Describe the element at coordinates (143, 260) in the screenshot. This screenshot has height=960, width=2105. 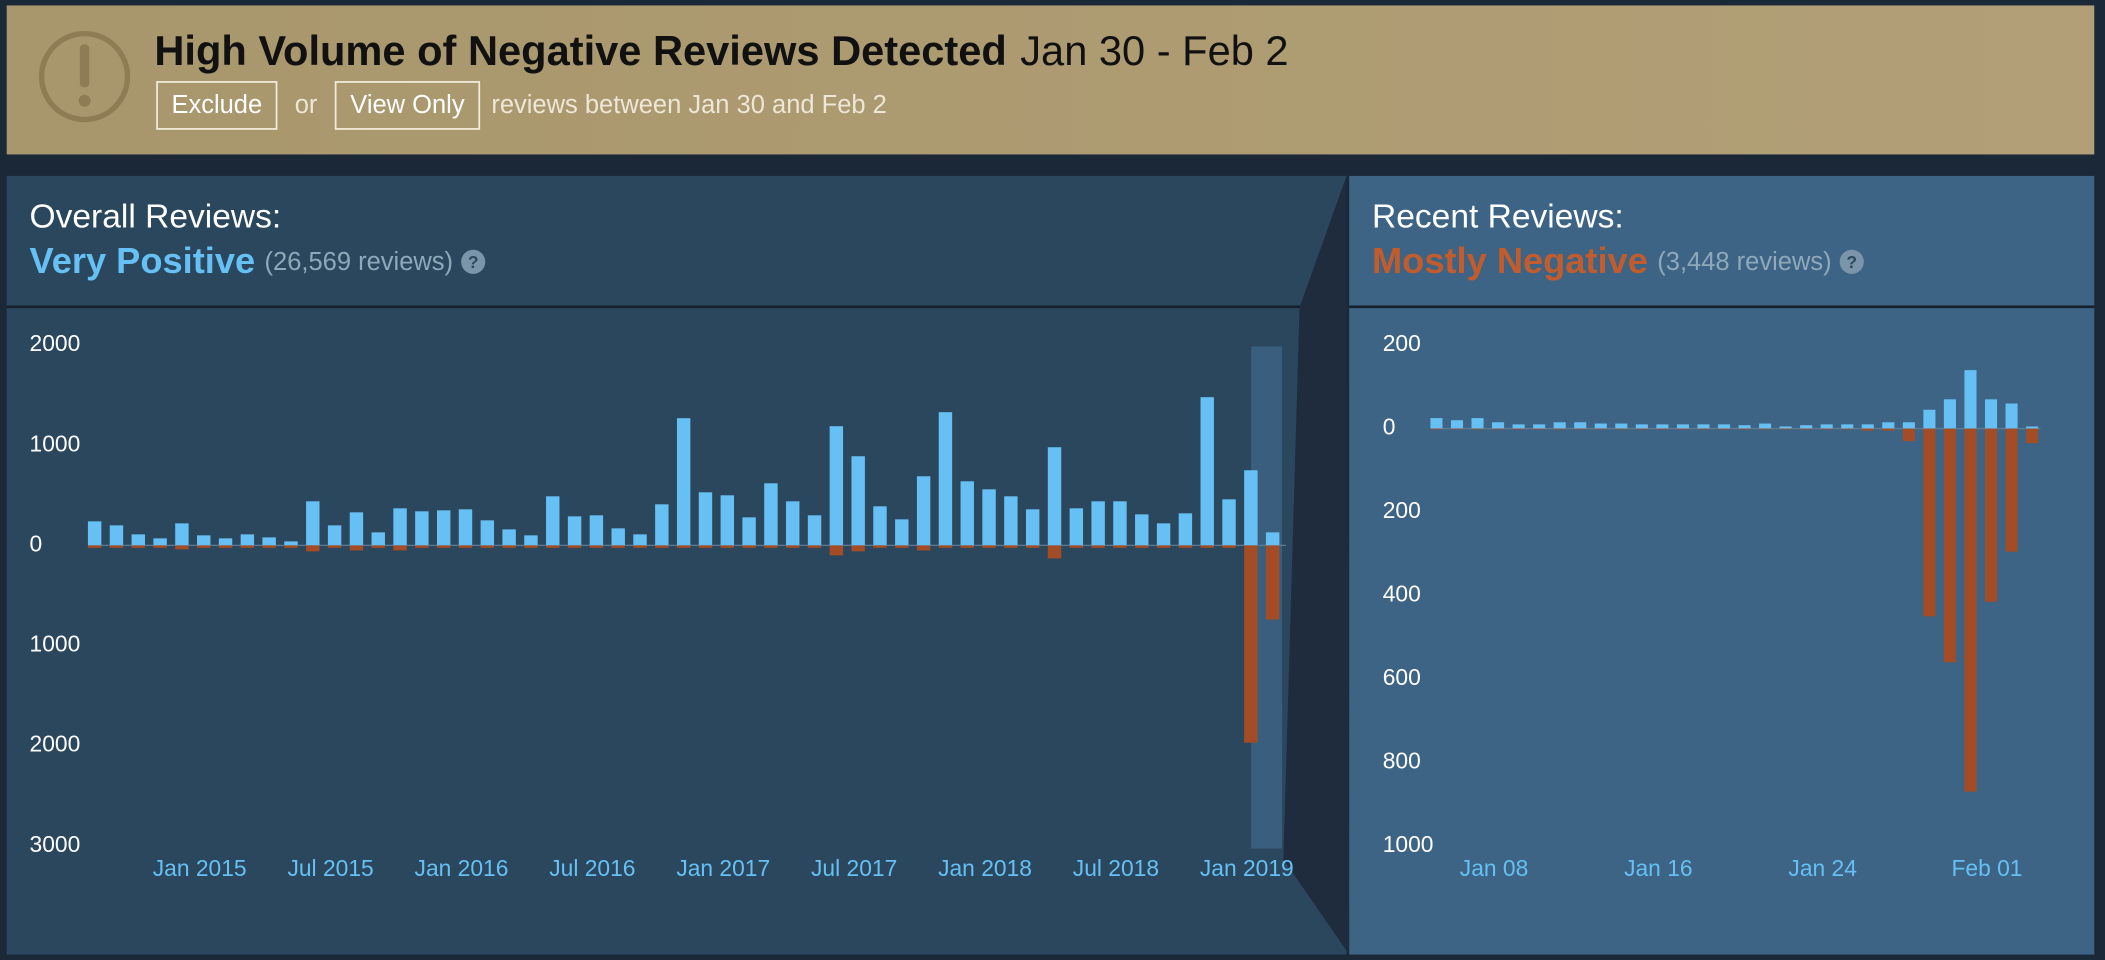
I see `rating: Very Positive` at that location.